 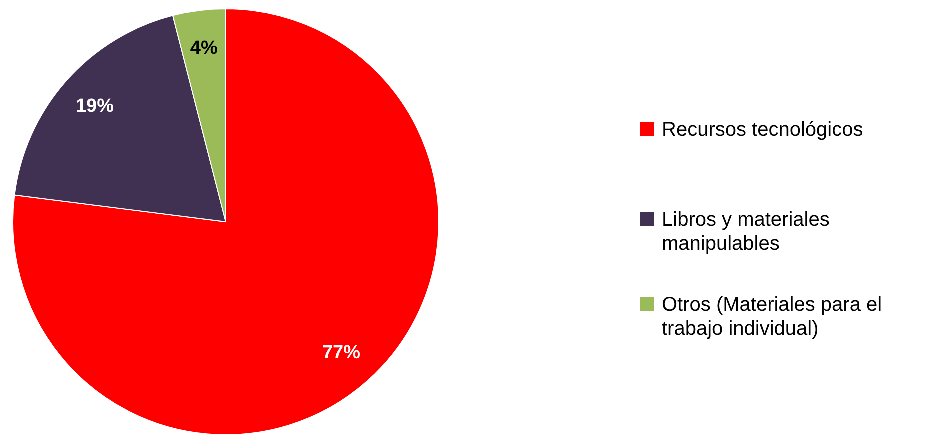 What do you see at coordinates (772, 317) in the screenshot?
I see `legend-label: Otros (Materiales para el trabajo individual)` at bounding box center [772, 317].